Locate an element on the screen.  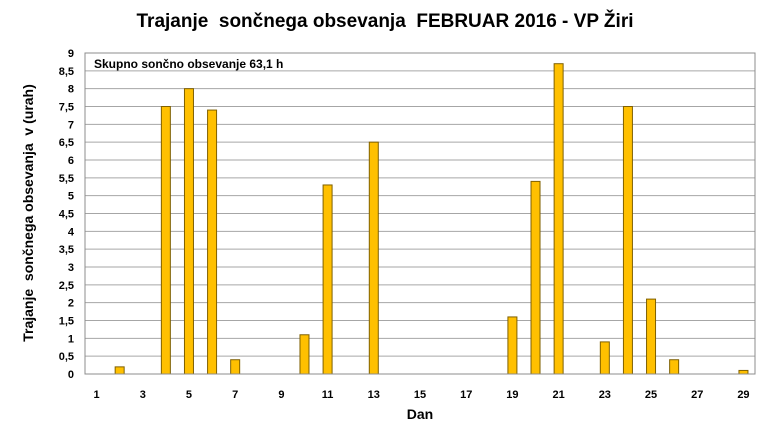
x-tick-label: 17 is located at coordinates (466, 395).